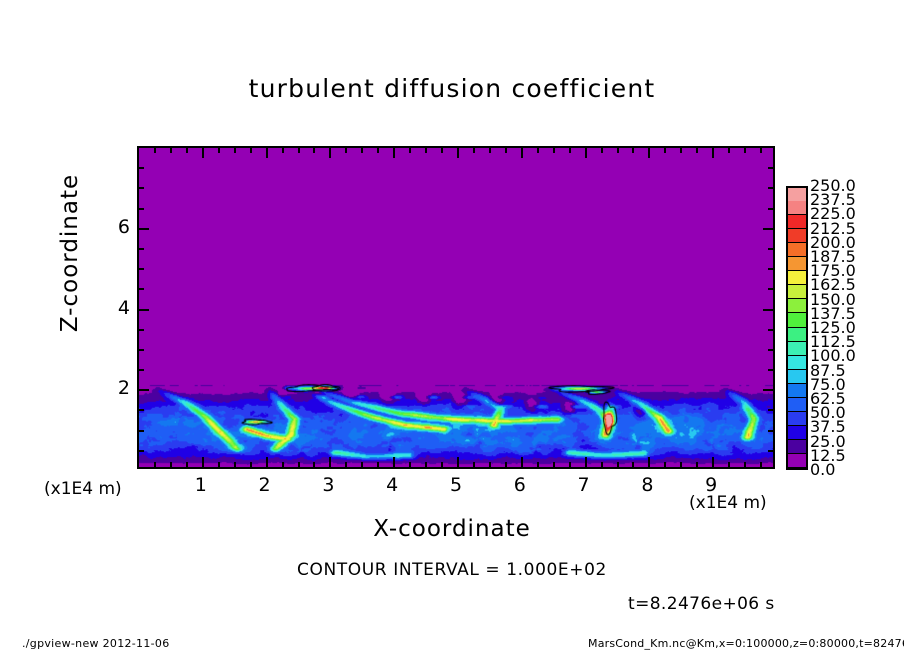 The width and height of the screenshot is (904, 654). What do you see at coordinates (833, 313) in the screenshot?
I see `colorbar-label: 137.5` at bounding box center [833, 313].